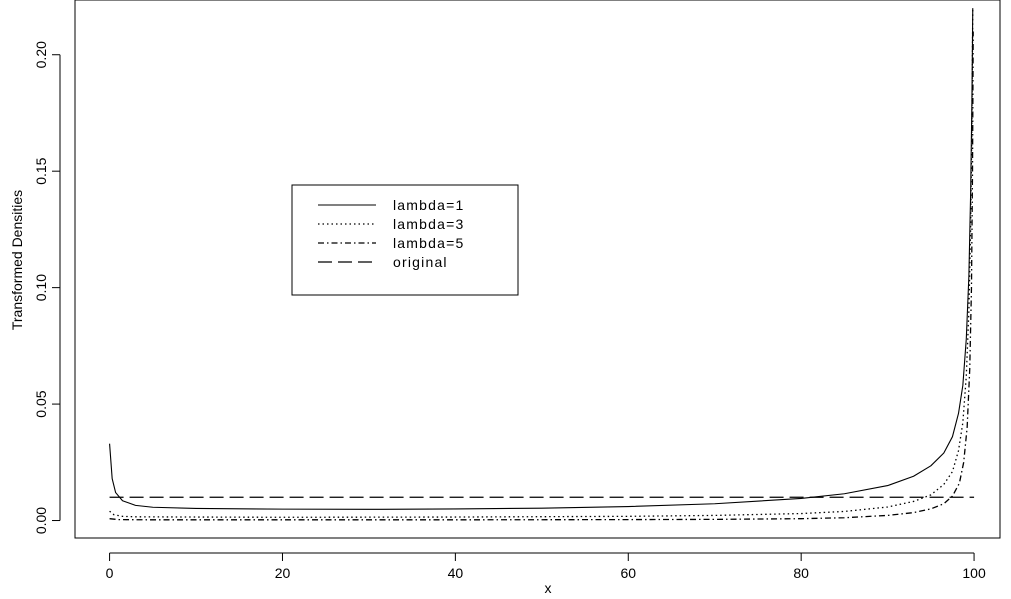 The width and height of the screenshot is (1011, 599). I want to click on y-tick-label: 0.10, so click(41, 287).